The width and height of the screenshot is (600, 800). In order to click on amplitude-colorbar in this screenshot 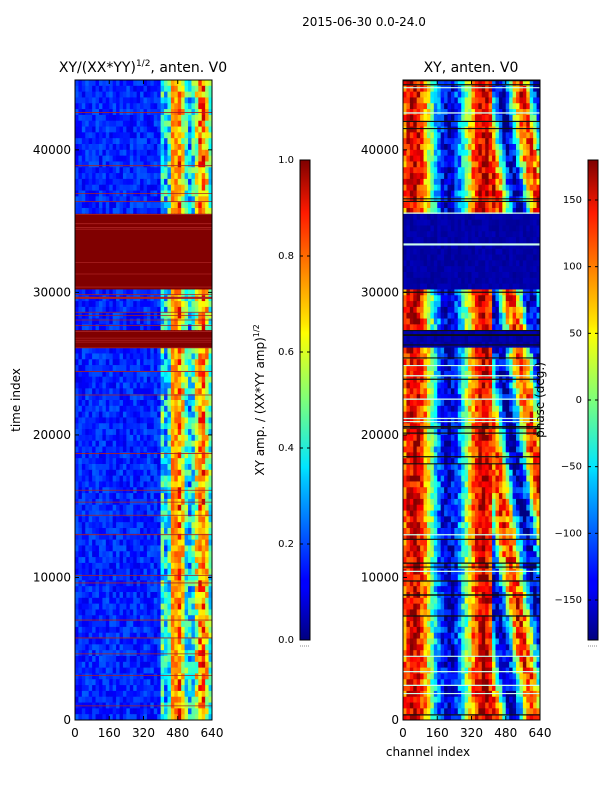, I will do `click(305, 400)`.